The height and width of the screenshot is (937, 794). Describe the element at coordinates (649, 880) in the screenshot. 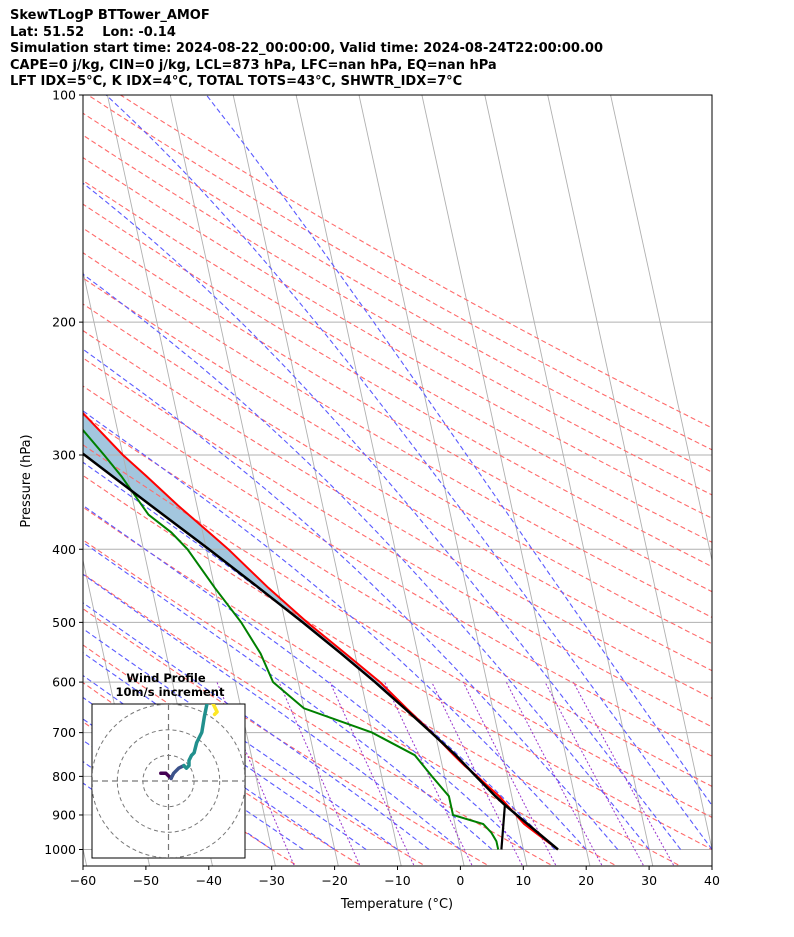

I see `x-tick-label: 30` at that location.